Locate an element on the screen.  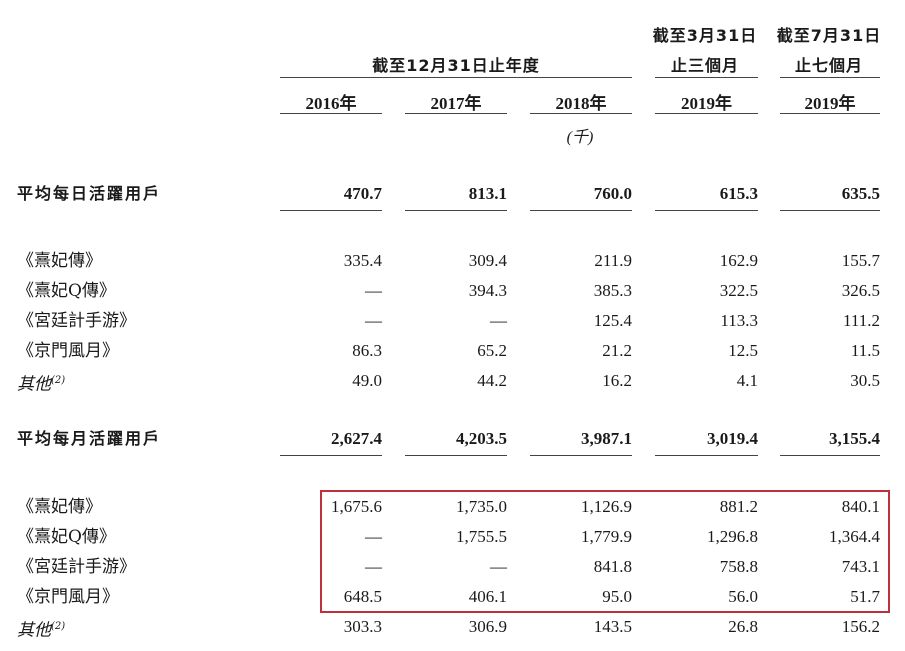
col4-header-rule is located at coordinates (706, 77).